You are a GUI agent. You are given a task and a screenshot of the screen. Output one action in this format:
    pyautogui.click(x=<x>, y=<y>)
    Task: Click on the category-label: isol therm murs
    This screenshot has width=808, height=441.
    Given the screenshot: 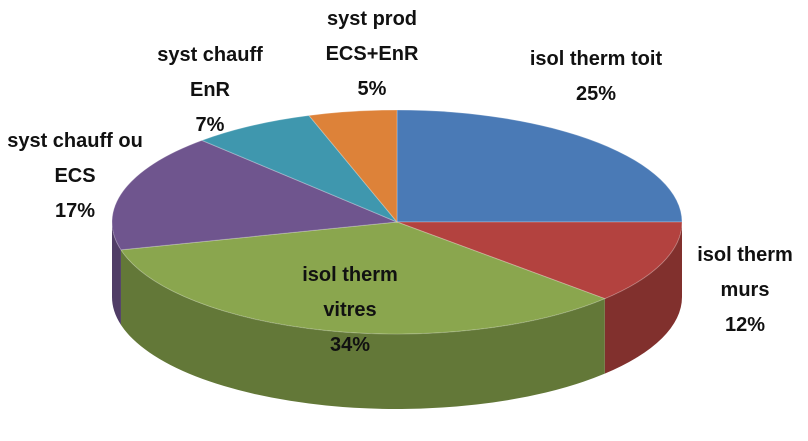 What is the action you would take?
    pyautogui.click(x=745, y=272)
    